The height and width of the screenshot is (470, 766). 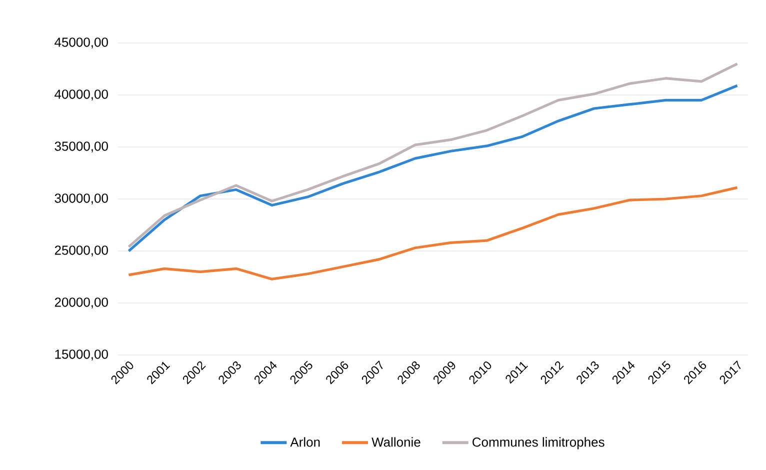 What do you see at coordinates (81, 303) in the screenshot?
I see `y-tick-label: 20000,00` at bounding box center [81, 303].